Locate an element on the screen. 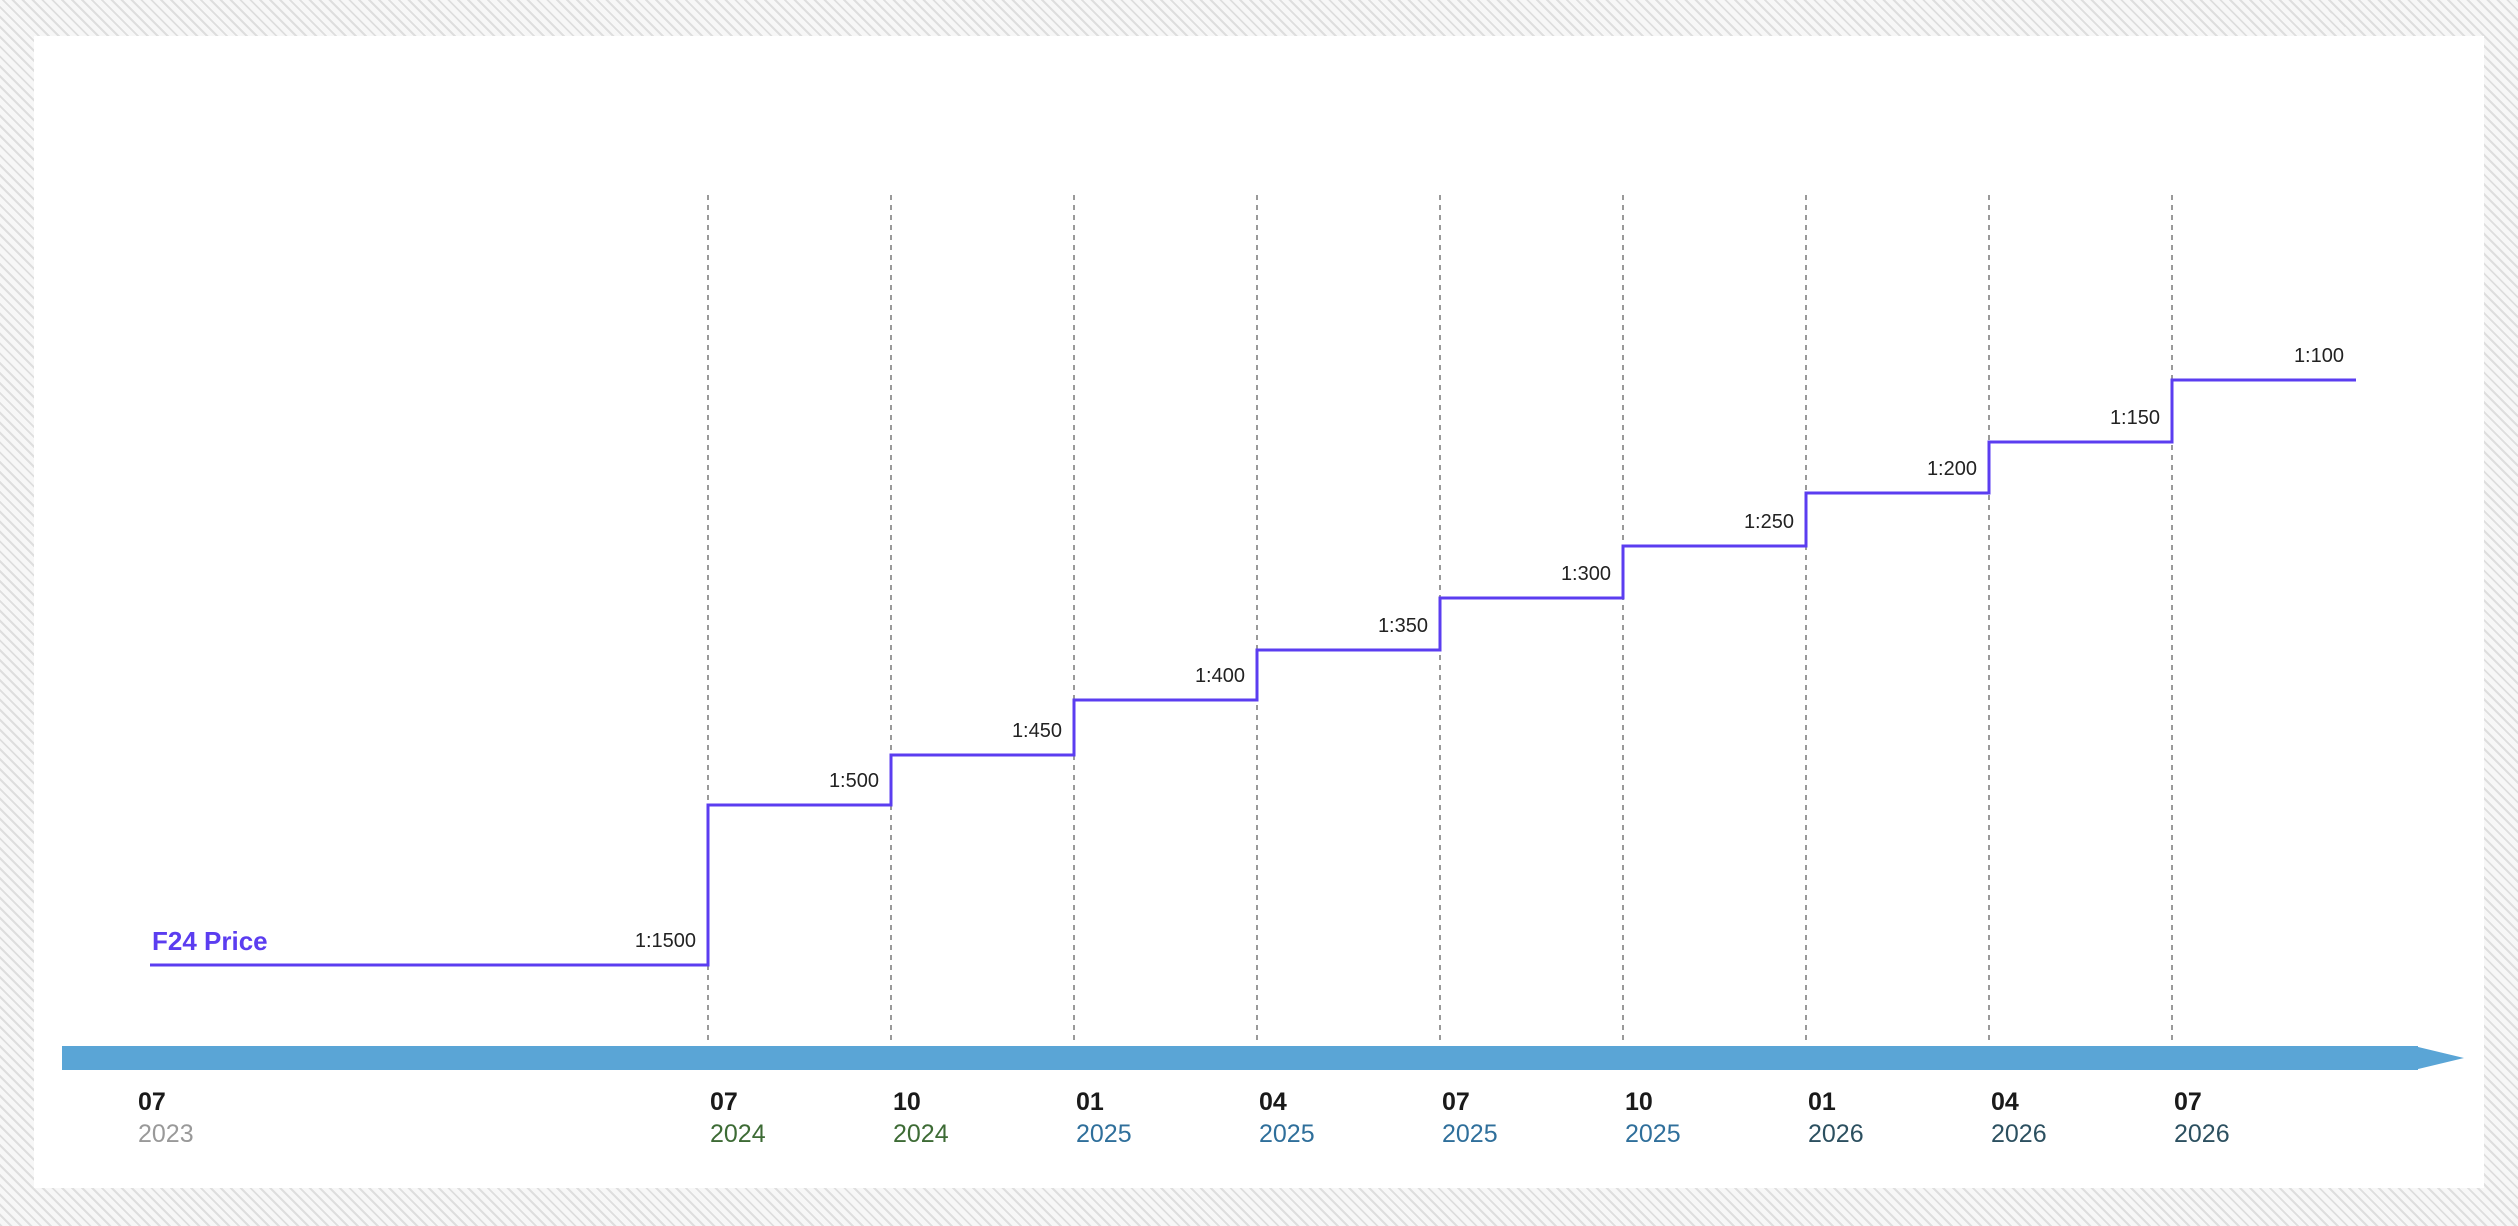 The height and width of the screenshot is (1226, 2518). tick-year-4: 2025 is located at coordinates (1287, 1134).